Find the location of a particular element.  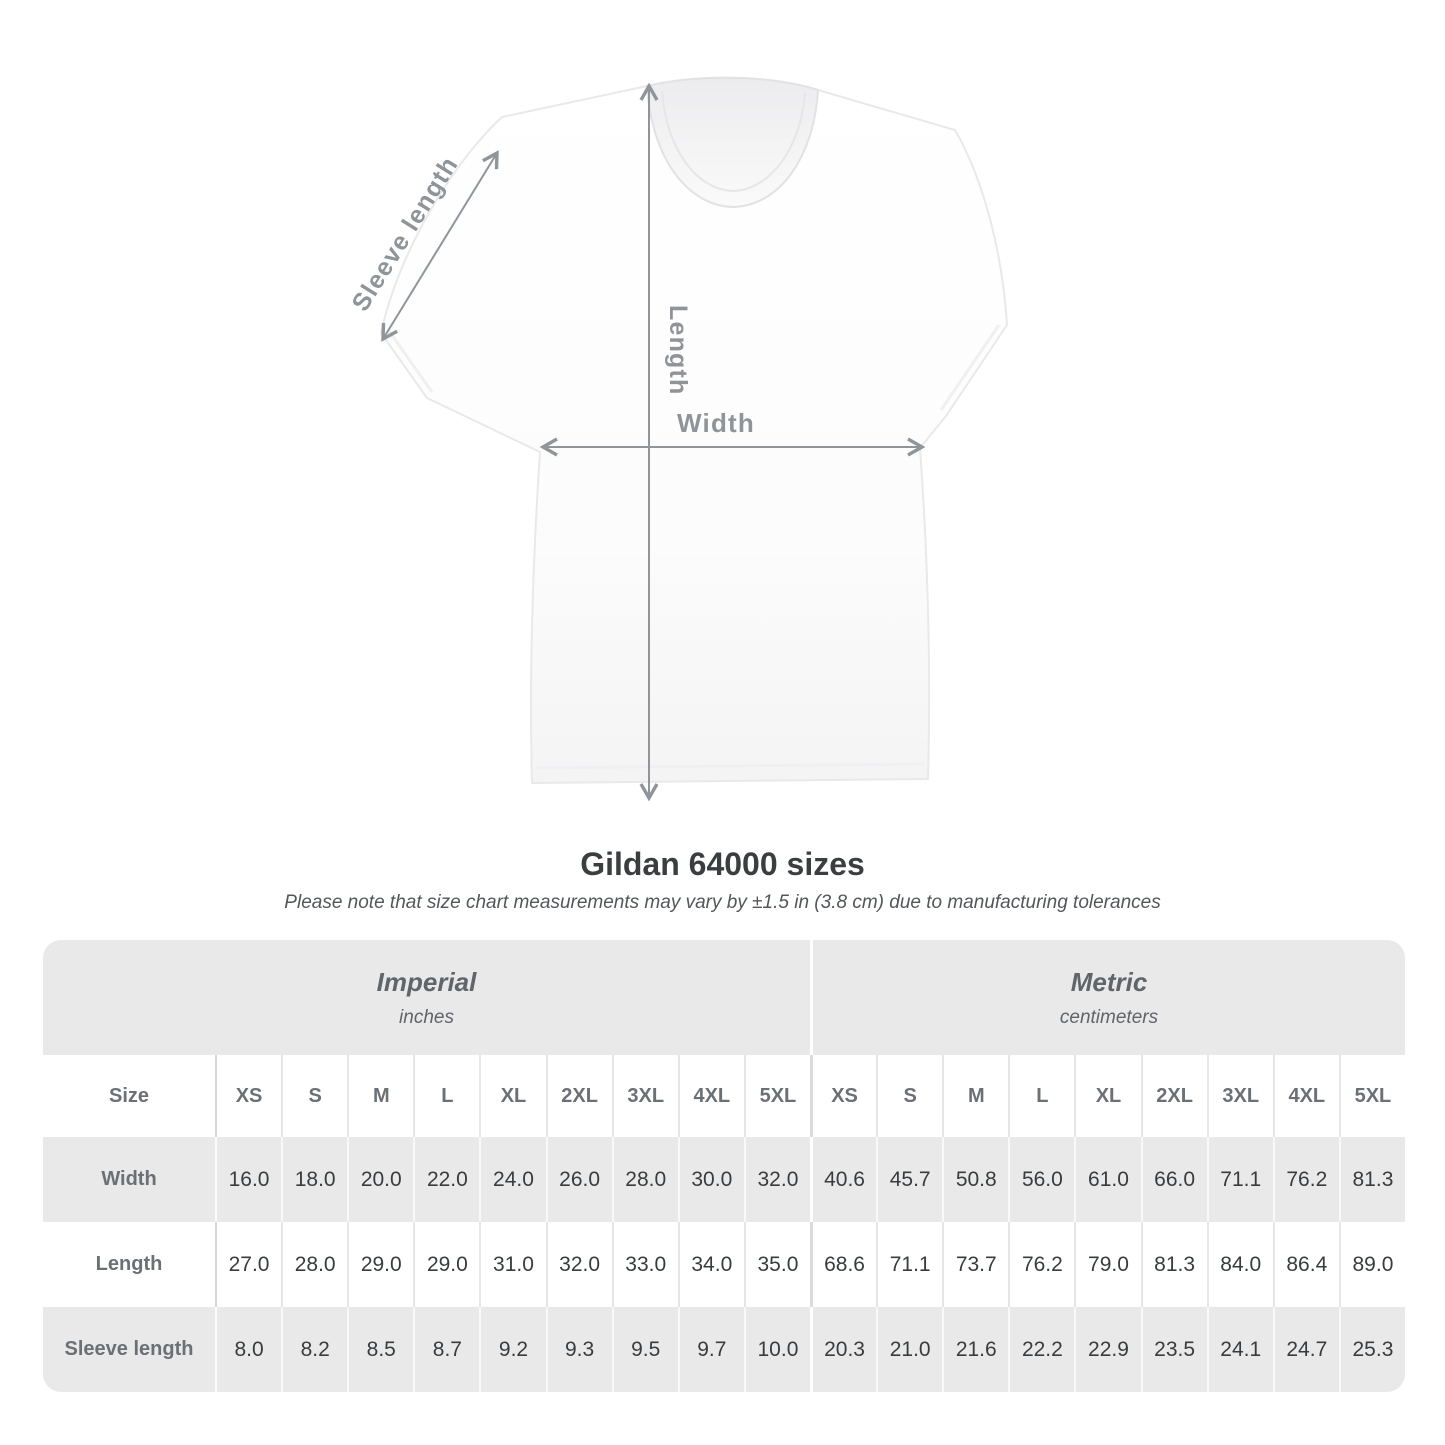

row-label-width: Width is located at coordinates (129, 1179).